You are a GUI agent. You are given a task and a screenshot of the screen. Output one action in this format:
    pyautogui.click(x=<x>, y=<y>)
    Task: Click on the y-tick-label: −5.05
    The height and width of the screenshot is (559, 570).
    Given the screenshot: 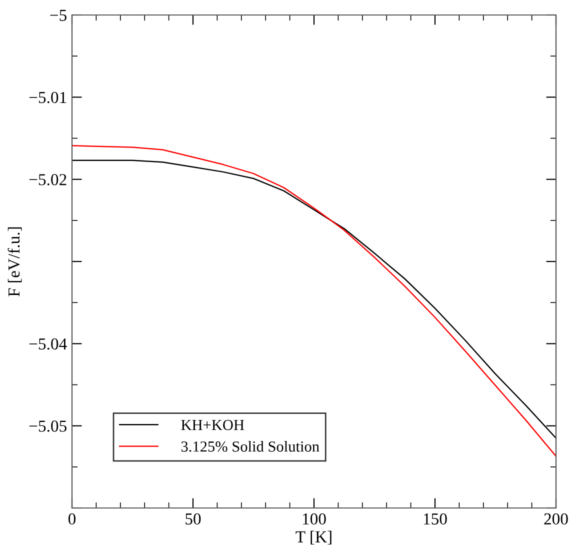 What is the action you would take?
    pyautogui.click(x=47, y=426)
    